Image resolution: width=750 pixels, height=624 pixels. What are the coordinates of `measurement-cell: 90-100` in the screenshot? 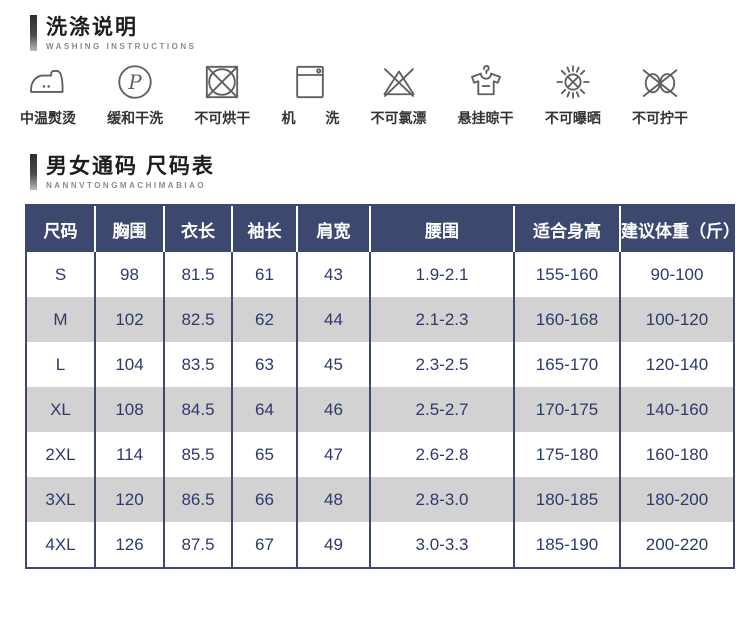 It's located at (676, 275).